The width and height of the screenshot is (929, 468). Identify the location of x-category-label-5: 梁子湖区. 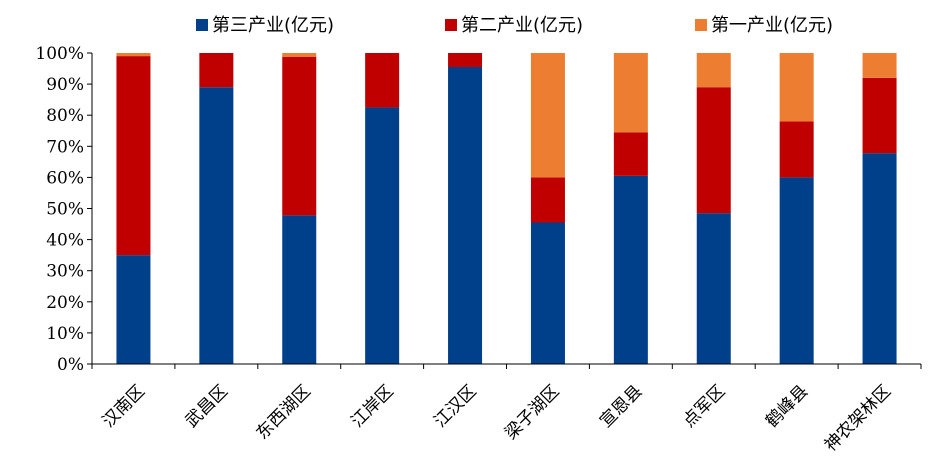
(532, 412).